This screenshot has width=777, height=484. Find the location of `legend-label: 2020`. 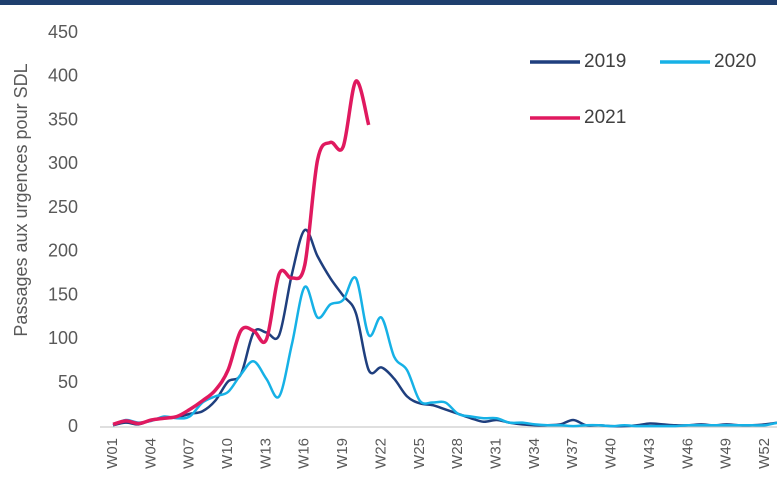

legend-label: 2020 is located at coordinates (735, 61).